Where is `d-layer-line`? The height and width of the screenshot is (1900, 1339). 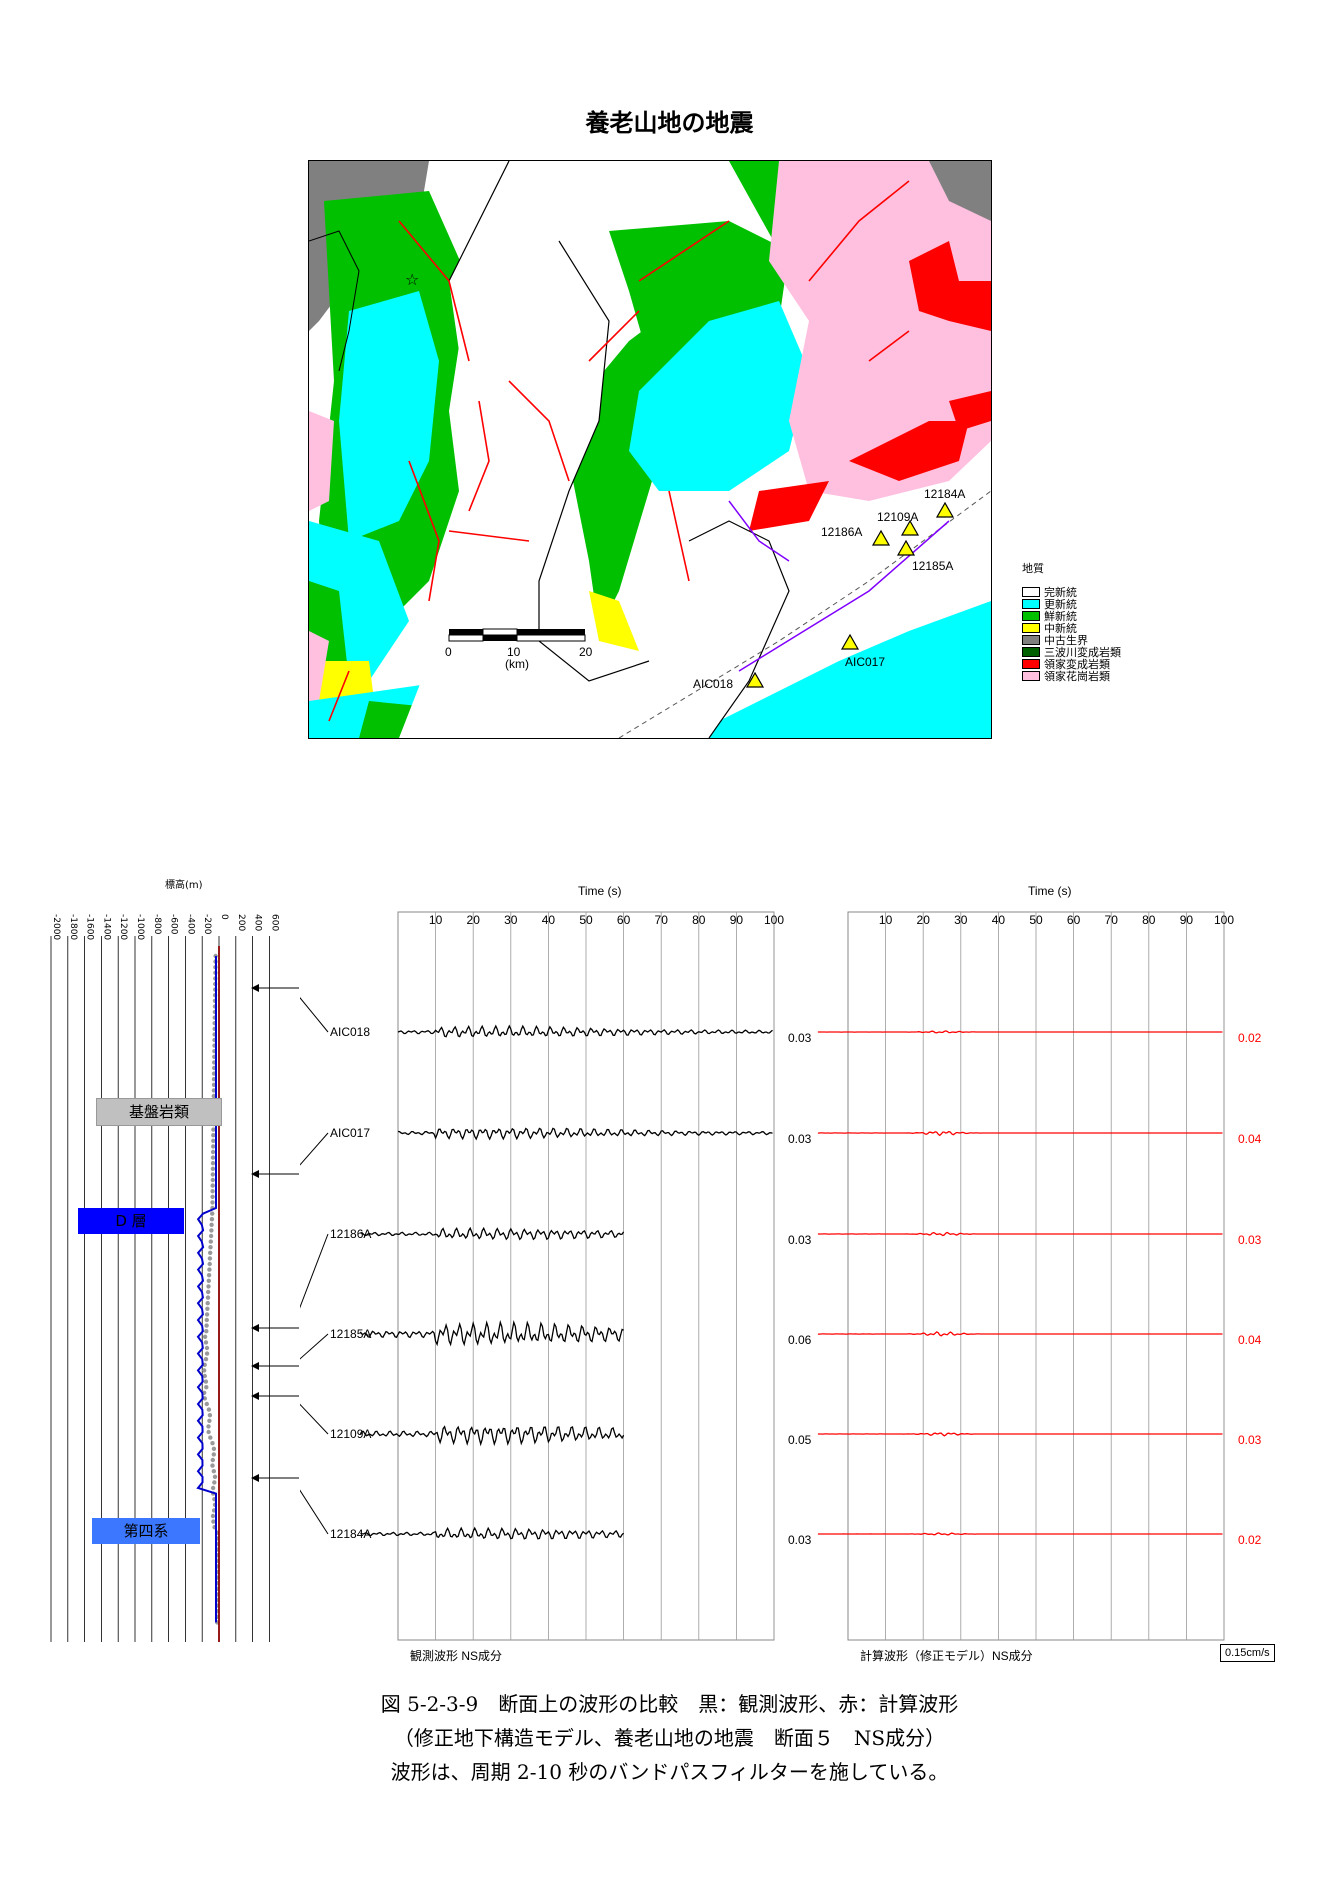
d-layer-line is located at coordinates (206, 1289).